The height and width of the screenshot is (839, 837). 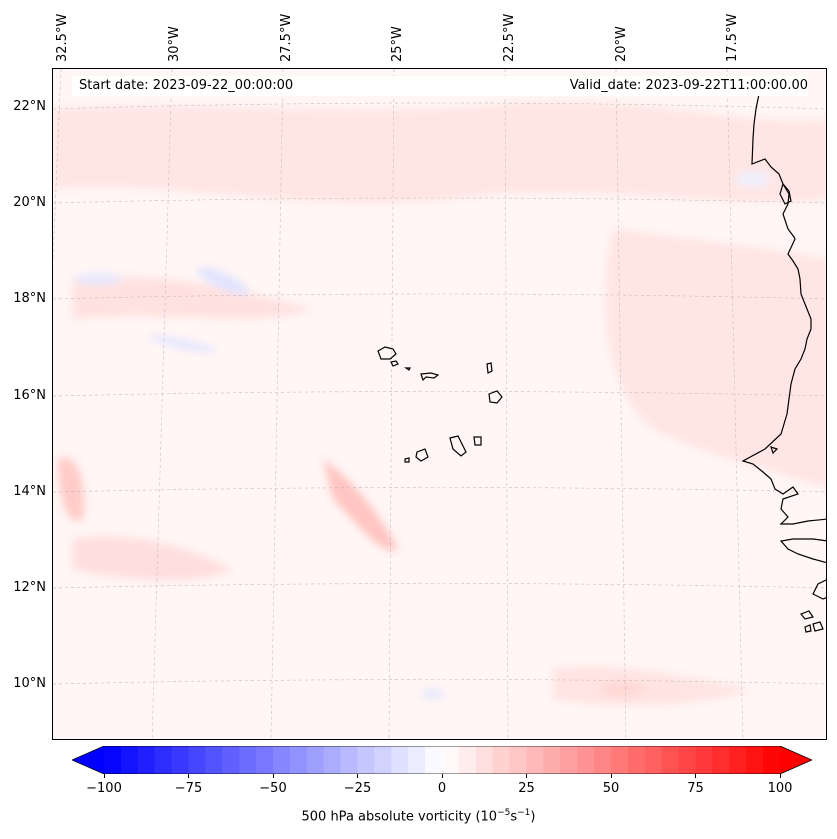 I want to click on longitude-label: 17.5°W, so click(x=732, y=37).